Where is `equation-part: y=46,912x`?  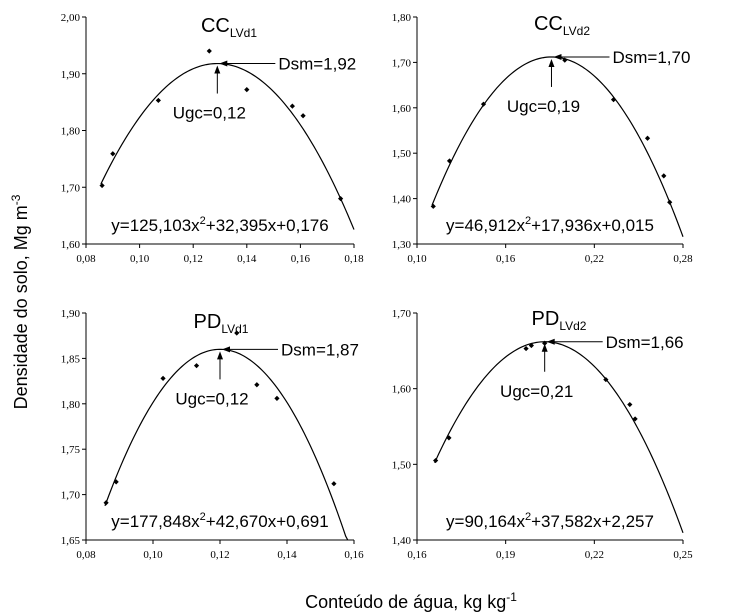
equation-part: y=46,912x is located at coordinates (485, 225).